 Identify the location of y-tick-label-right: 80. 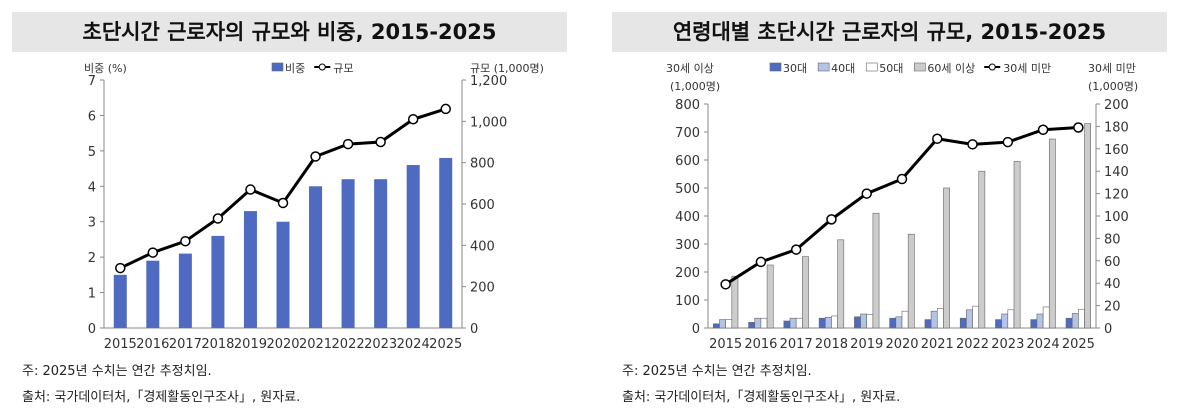
(1112, 239).